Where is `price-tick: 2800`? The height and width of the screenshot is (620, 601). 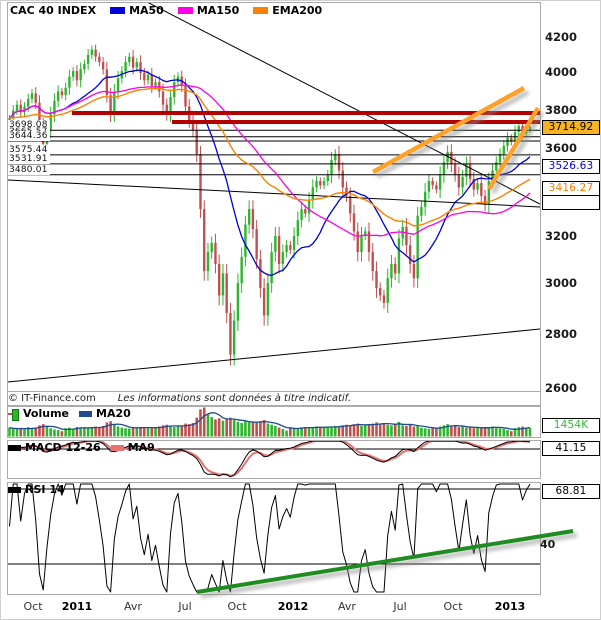 price-tick: 2800 is located at coordinates (561, 334).